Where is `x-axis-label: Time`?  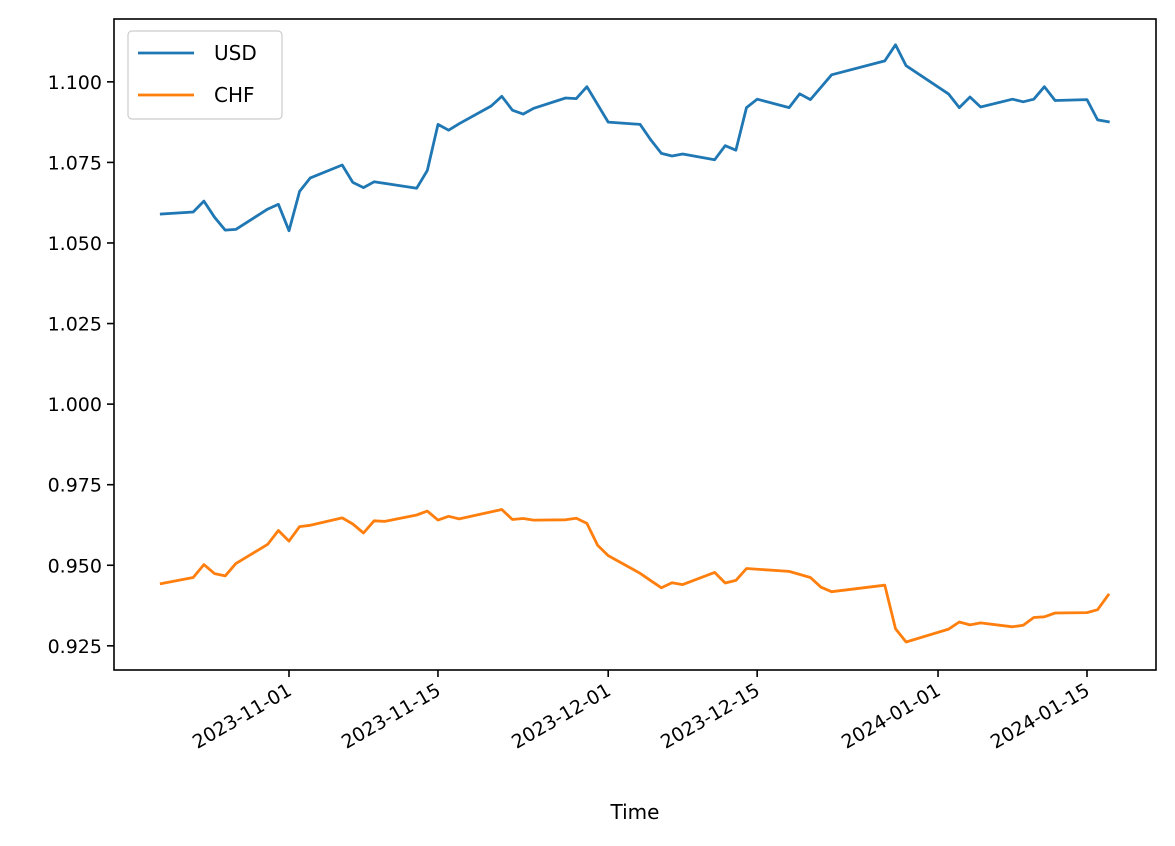
x-axis-label: Time is located at coordinates (635, 812).